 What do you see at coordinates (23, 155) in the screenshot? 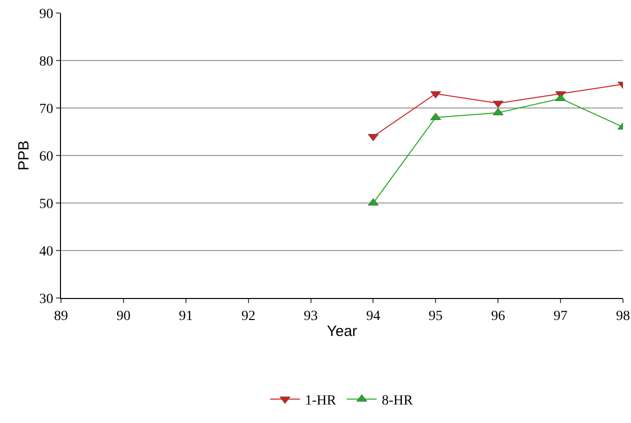
I see `y-axis-title: PPB` at bounding box center [23, 155].